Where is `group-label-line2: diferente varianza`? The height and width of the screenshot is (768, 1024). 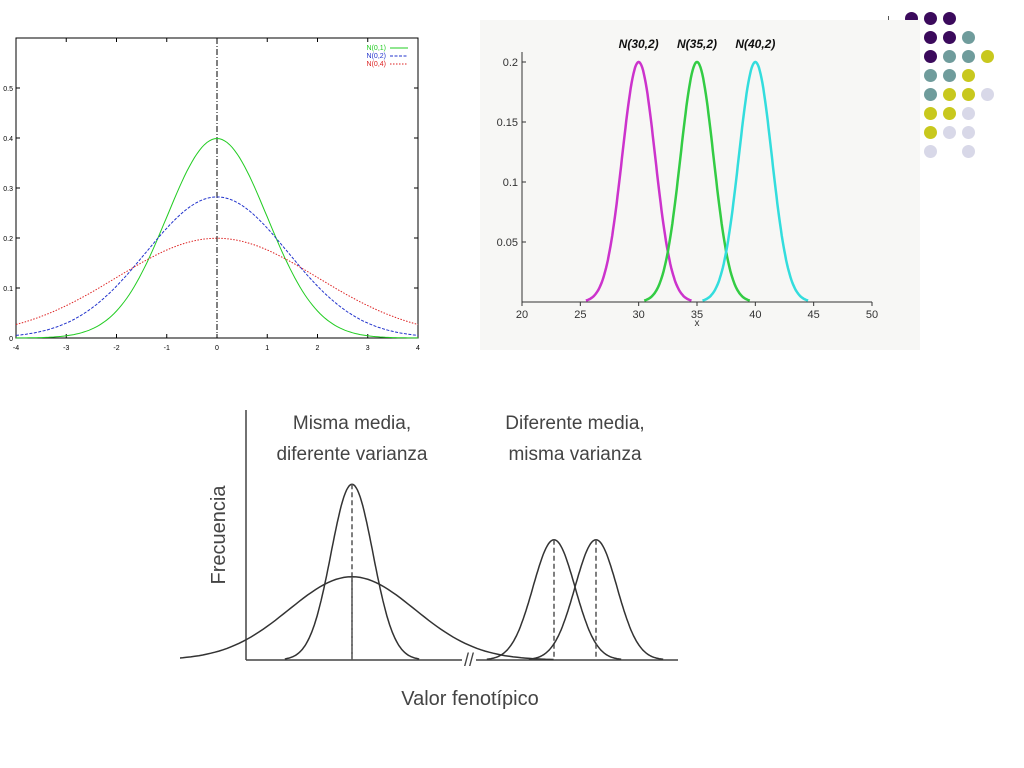
group-label-line2: diferente varianza is located at coordinates (351, 454).